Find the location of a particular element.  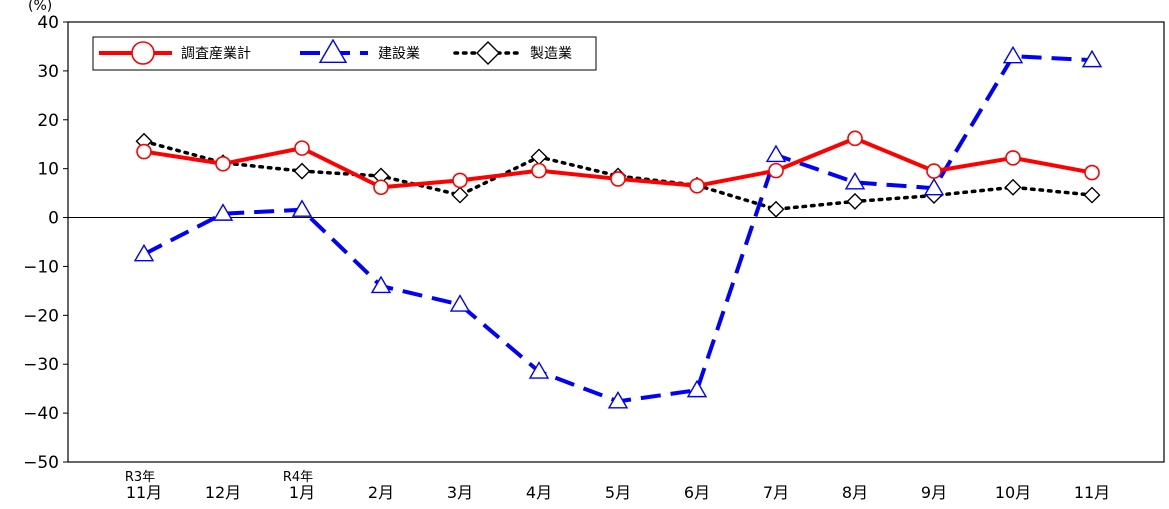

x-tick-label: 6月 is located at coordinates (697, 492).